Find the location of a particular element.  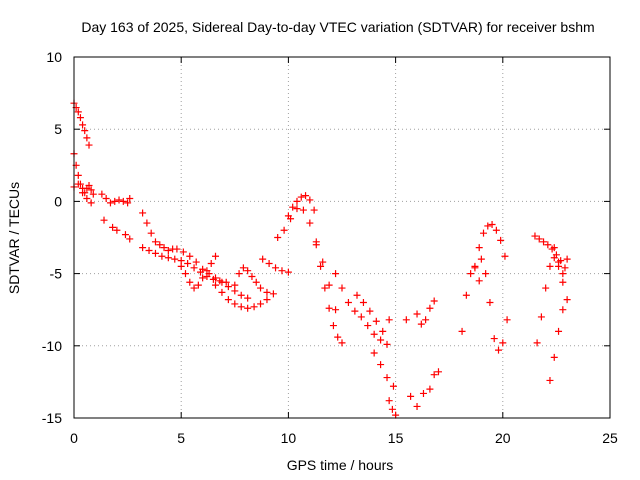

x-tick-label: 25 is located at coordinates (610, 438).